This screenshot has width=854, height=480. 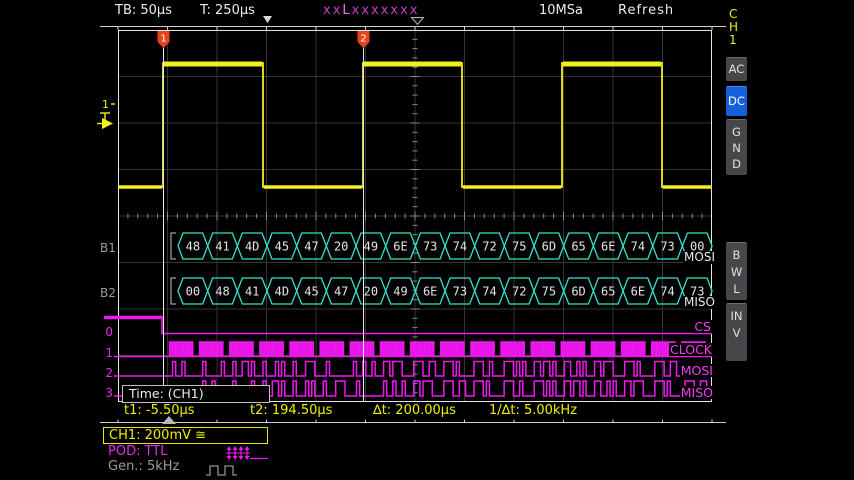 What do you see at coordinates (413, 368) in the screenshot?
I see `pod-mosi-waveform` at bounding box center [413, 368].